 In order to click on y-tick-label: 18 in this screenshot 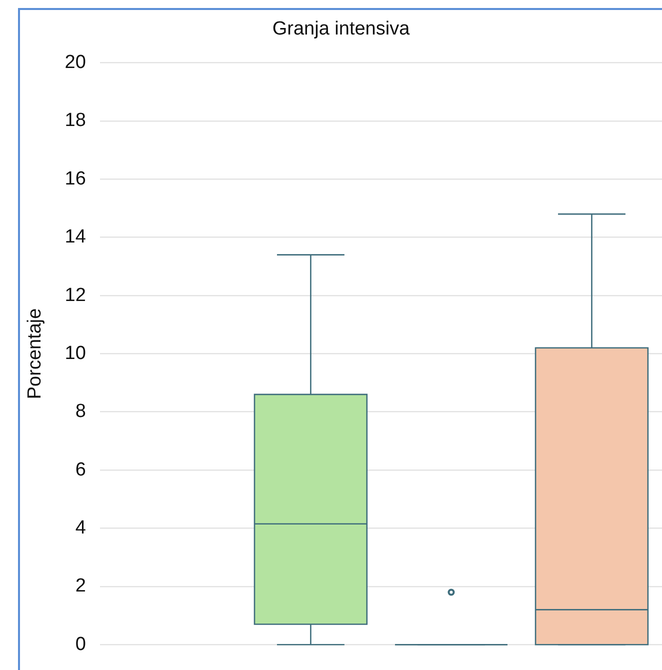, I will do `click(75, 121)`.